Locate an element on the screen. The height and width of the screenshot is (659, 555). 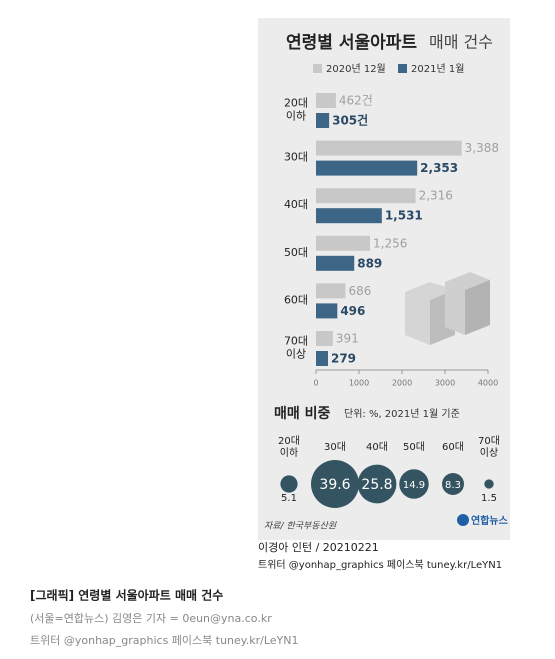
value-label: 279 is located at coordinates (343, 359).